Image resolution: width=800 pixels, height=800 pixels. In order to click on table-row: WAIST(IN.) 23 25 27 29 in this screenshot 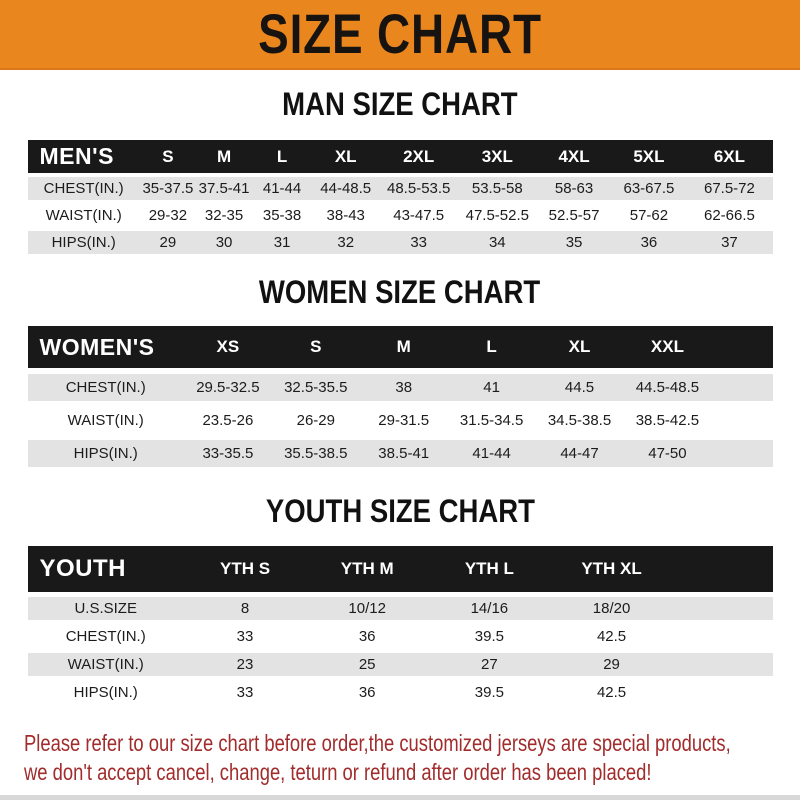, I will do `click(400, 664)`.